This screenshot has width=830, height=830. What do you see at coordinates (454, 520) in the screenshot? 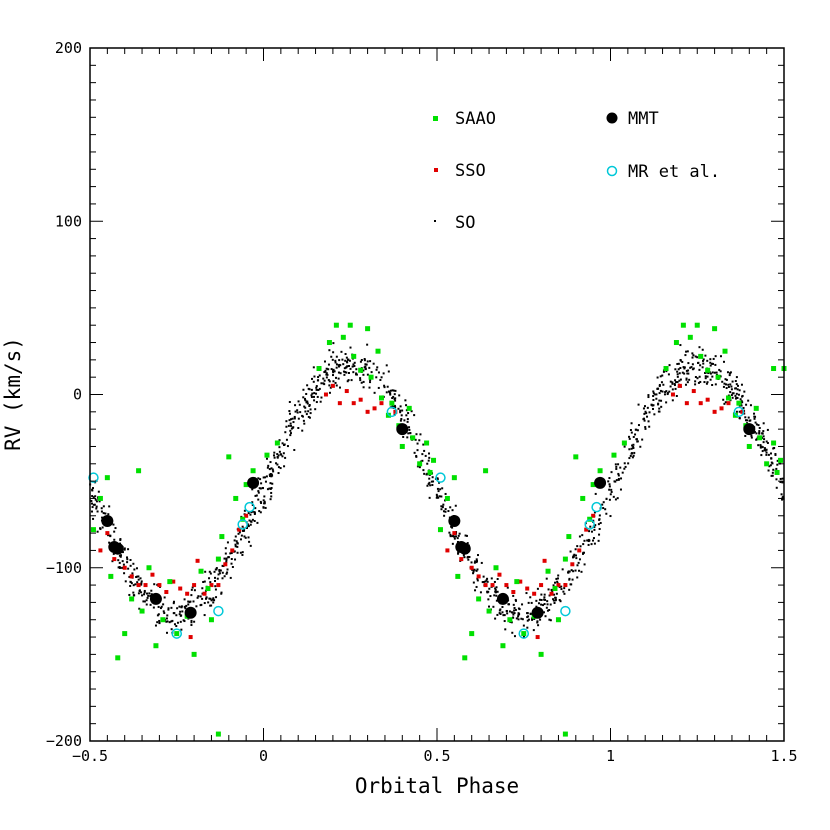
I see `mmt-point` at bounding box center [454, 520].